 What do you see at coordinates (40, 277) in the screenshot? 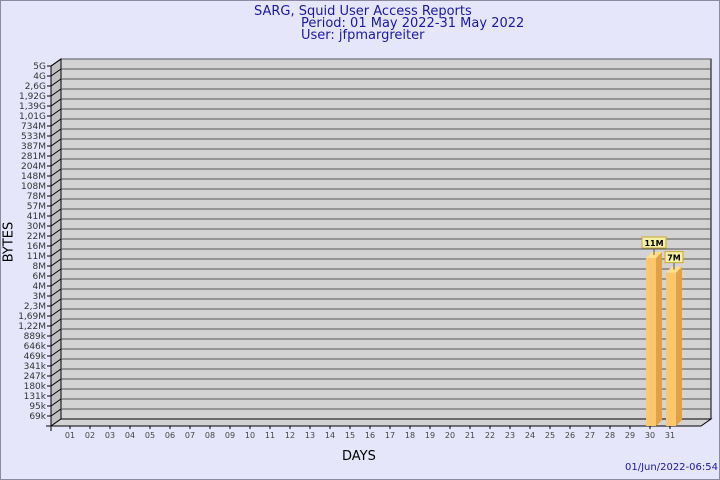
I see `y-tick-label: 6M` at bounding box center [40, 277].